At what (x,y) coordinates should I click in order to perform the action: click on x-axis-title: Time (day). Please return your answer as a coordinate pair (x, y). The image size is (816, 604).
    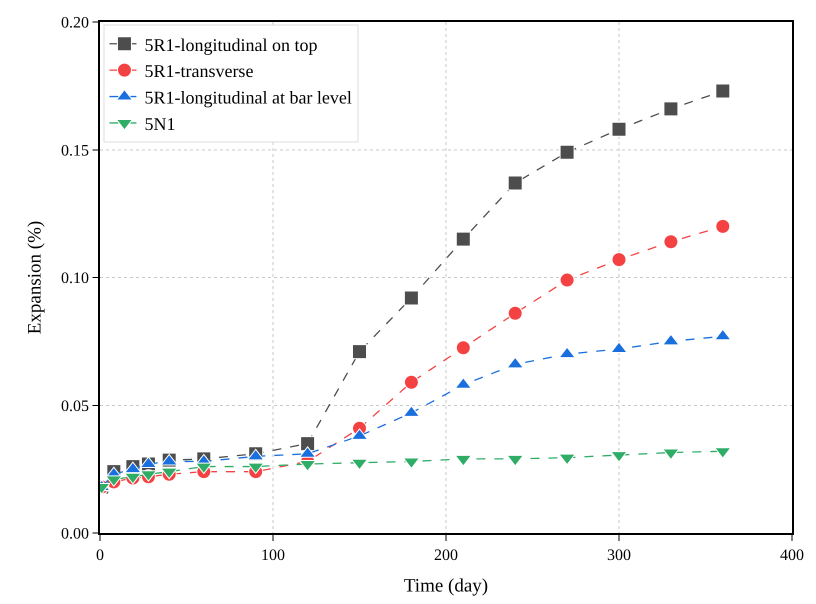
    Looking at the image, I should click on (446, 585).